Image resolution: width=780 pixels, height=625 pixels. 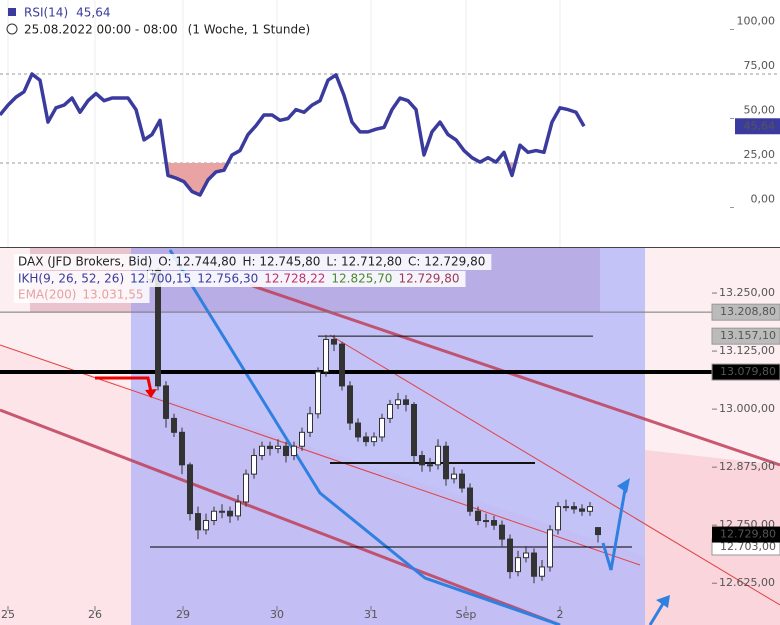 I want to click on legend-bg, so click(x=253, y=262).